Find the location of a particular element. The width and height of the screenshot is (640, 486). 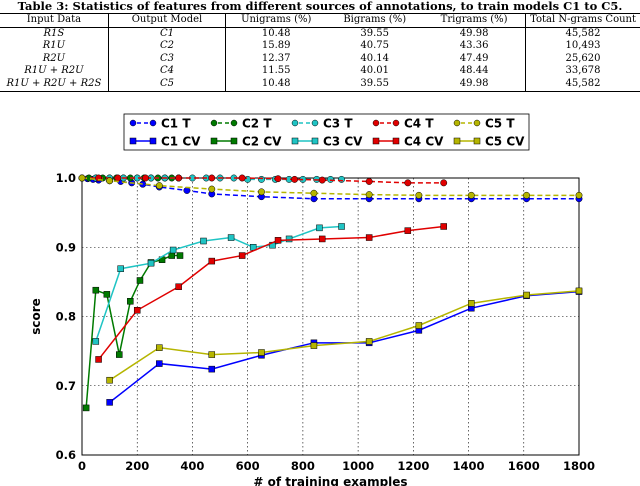

legend-label: C2 T is located at coordinates (257, 124).